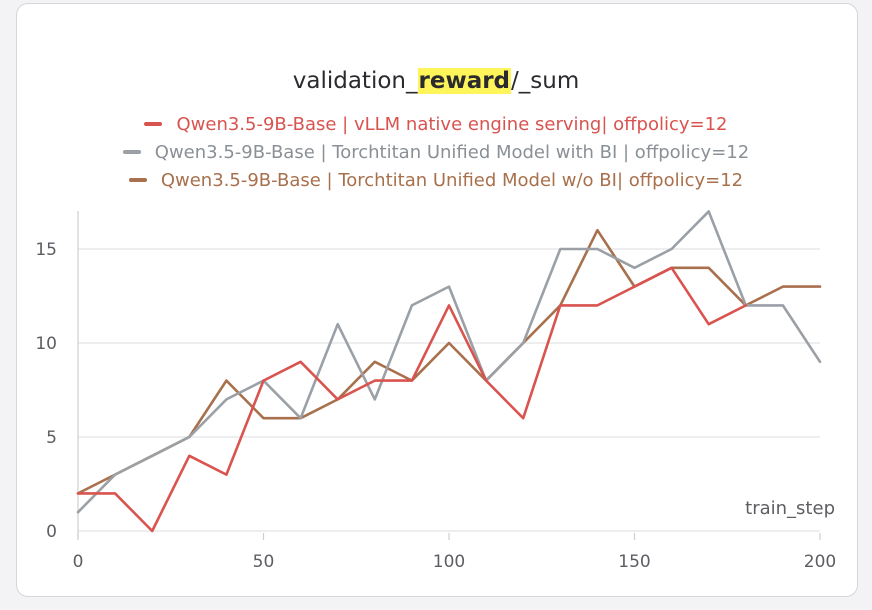 The height and width of the screenshot is (610, 872). What do you see at coordinates (464, 81) in the screenshot?
I see `title-highlight: reward` at bounding box center [464, 81].